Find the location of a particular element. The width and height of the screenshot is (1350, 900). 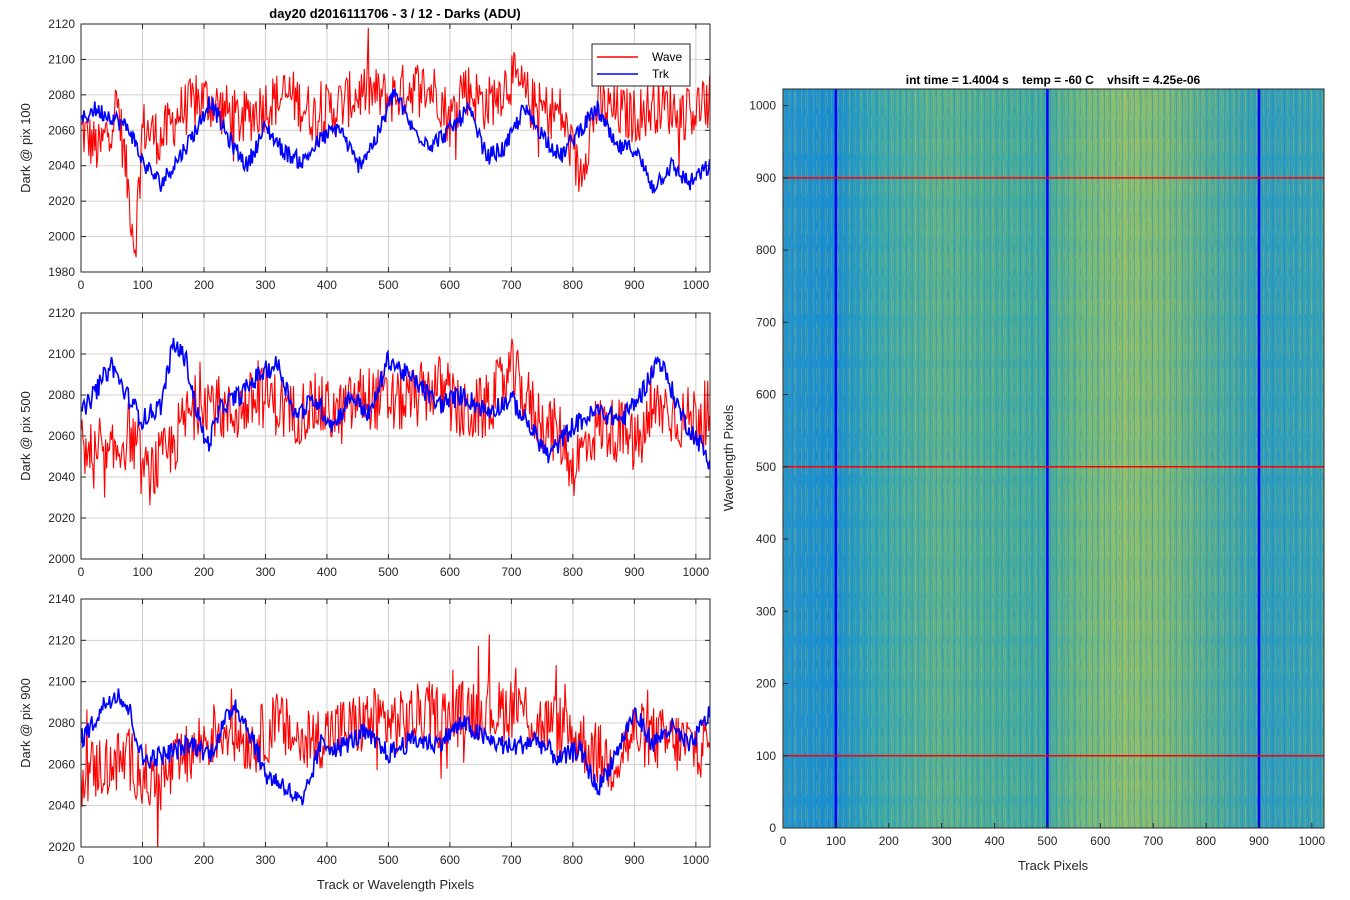

legend-label: Trk is located at coordinates (661, 74).